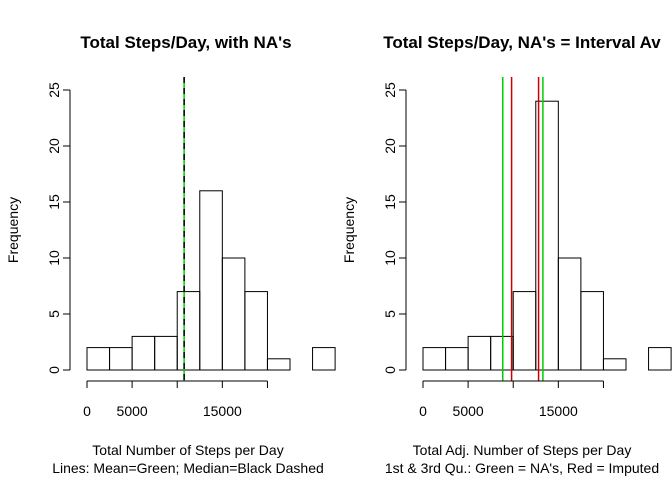 This screenshot has width=672, height=480. What do you see at coordinates (188, 468) in the screenshot?
I see `x-axis-sublabel: Lines: Mean=Green; Median=Black Dashed` at bounding box center [188, 468].